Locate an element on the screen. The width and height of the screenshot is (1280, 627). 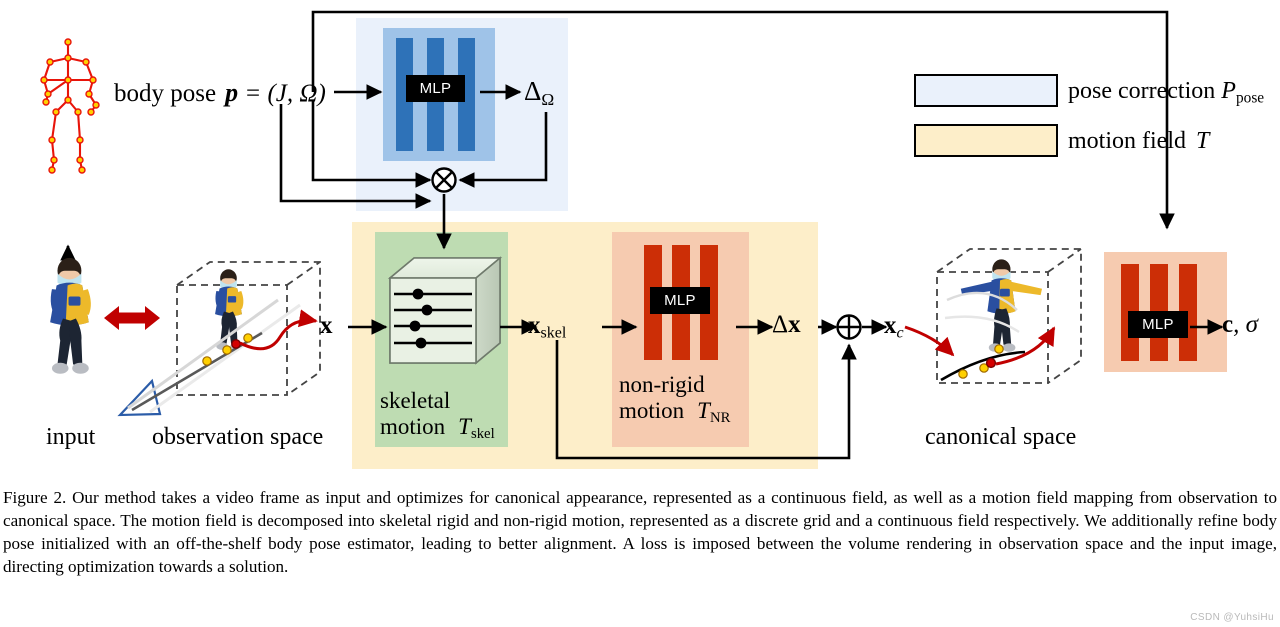
legend-swatch-pose-correction is located at coordinates (986, 90).